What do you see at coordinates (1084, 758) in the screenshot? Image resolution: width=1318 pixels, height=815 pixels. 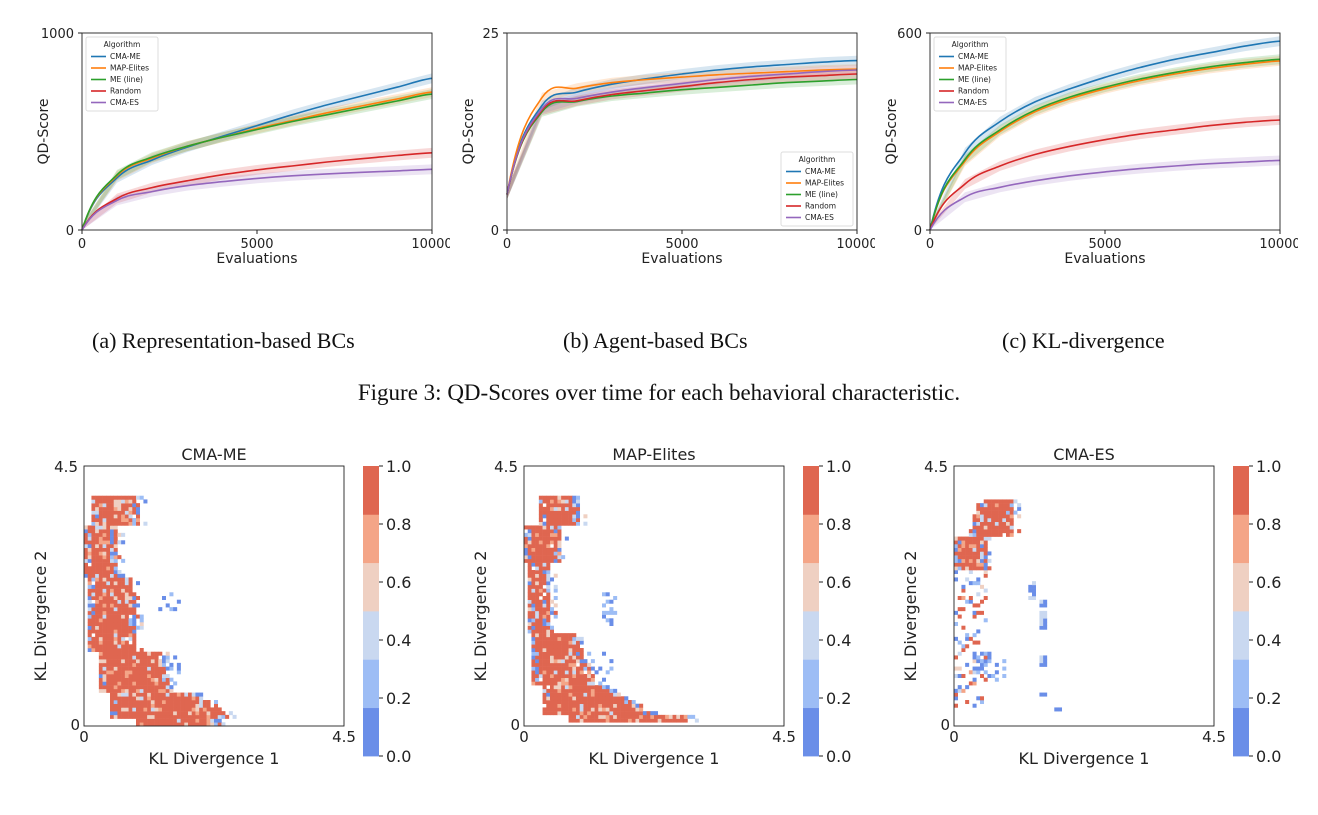 I see `x-axis-label: KL Divergence 1` at bounding box center [1084, 758].